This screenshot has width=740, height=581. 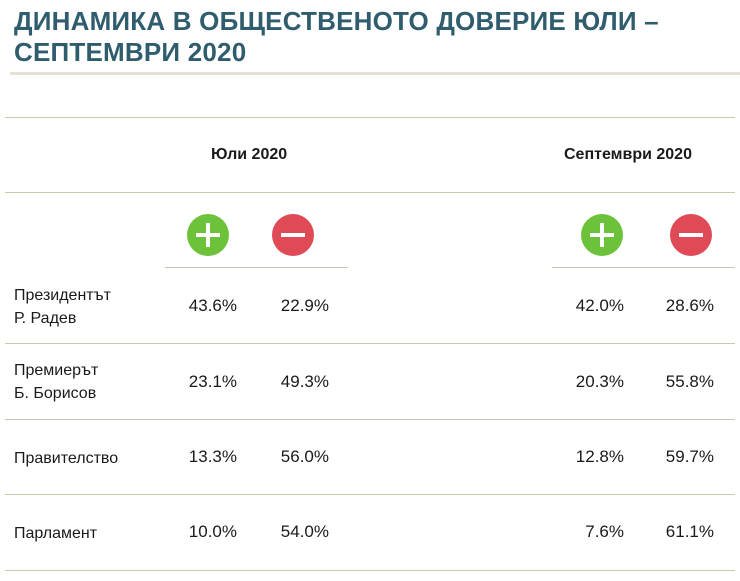 What do you see at coordinates (304, 531) in the screenshot?
I see `cell-july-negative: 54.0%` at bounding box center [304, 531].